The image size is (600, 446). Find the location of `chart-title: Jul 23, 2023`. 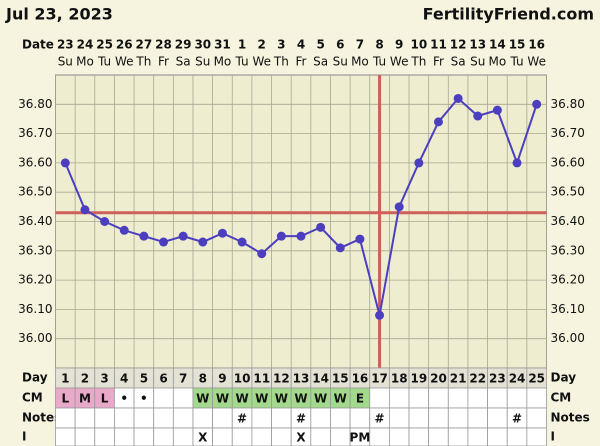

chart-title: Jul 23, 2023 is located at coordinates (59, 14).